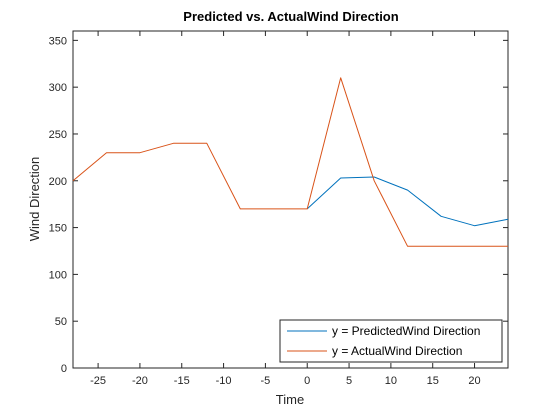 The height and width of the screenshot is (414, 560). What do you see at coordinates (61, 322) in the screenshot?
I see `y-tick-label: 50` at bounding box center [61, 322].